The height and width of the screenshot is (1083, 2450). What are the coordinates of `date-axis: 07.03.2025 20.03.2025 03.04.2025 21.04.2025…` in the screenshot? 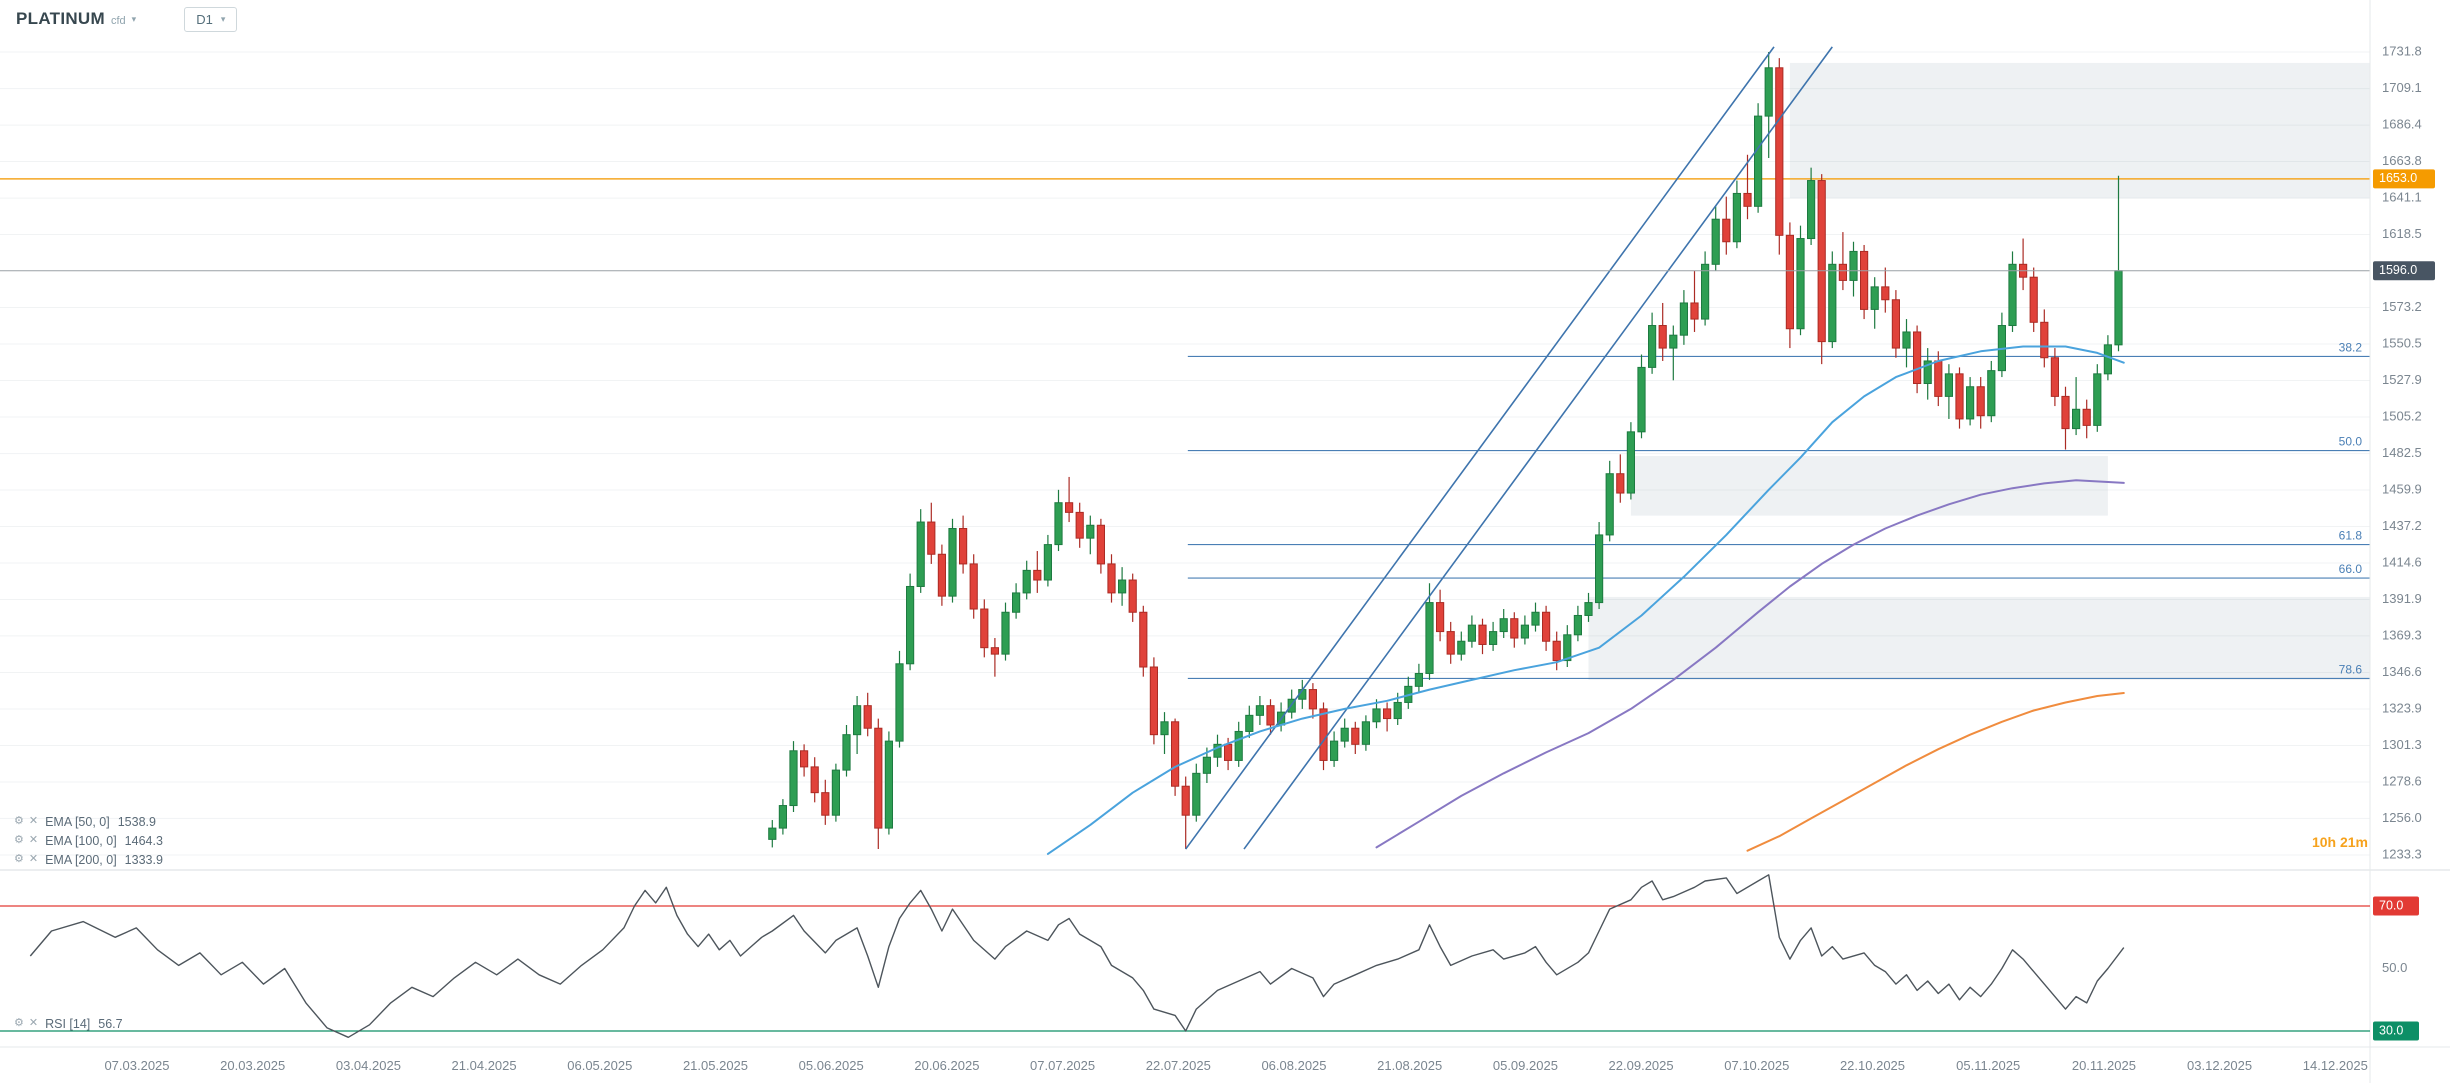 It's located at (1235, 1065).